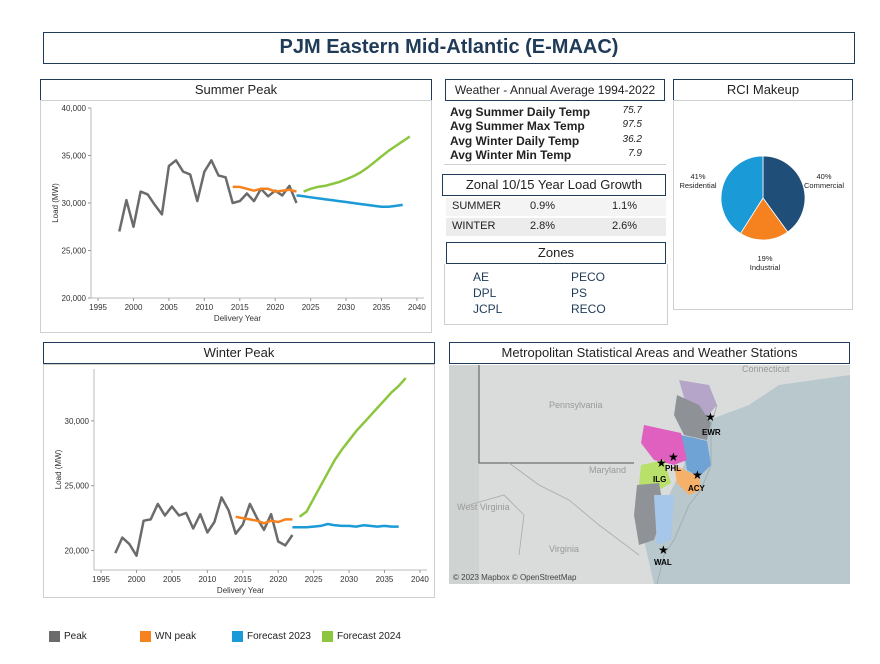 This screenshot has height=664, width=880. Describe the element at coordinates (515, 577) in the screenshot. I see `map-attribution: © 2023 Mapbox © OpenStreetMap` at that location.